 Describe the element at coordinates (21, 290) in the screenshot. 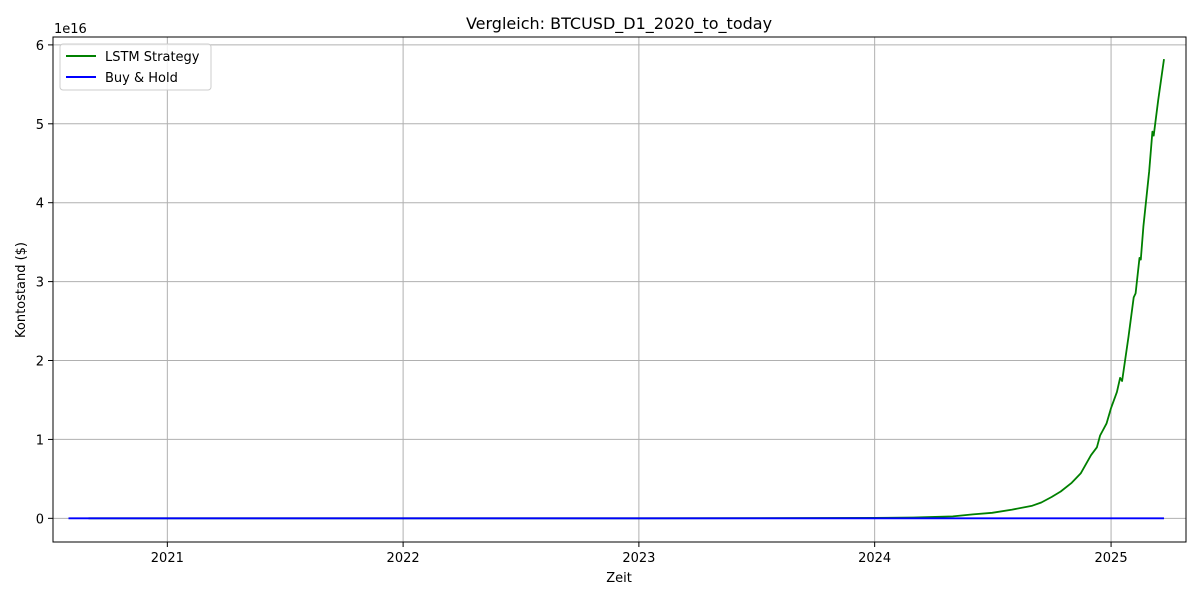

I see `y-axis-label: Kontostand ($)` at that location.